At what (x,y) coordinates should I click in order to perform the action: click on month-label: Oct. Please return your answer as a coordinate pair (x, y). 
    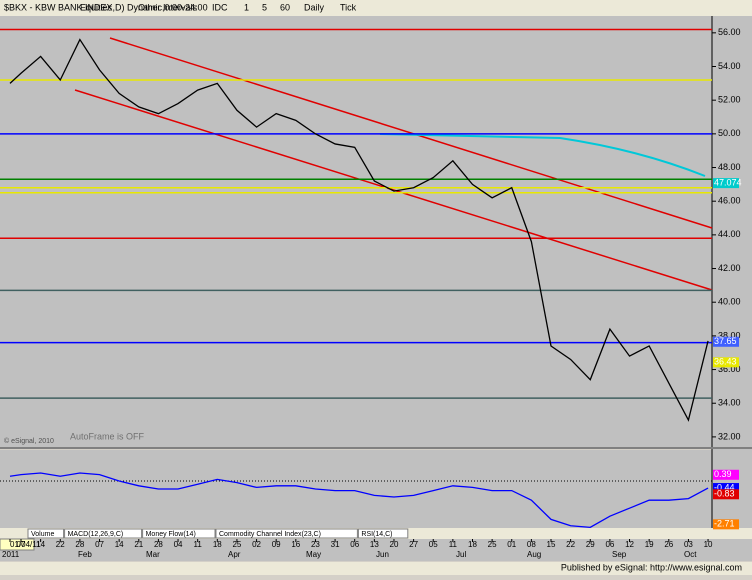
    Looking at the image, I should click on (690, 554).